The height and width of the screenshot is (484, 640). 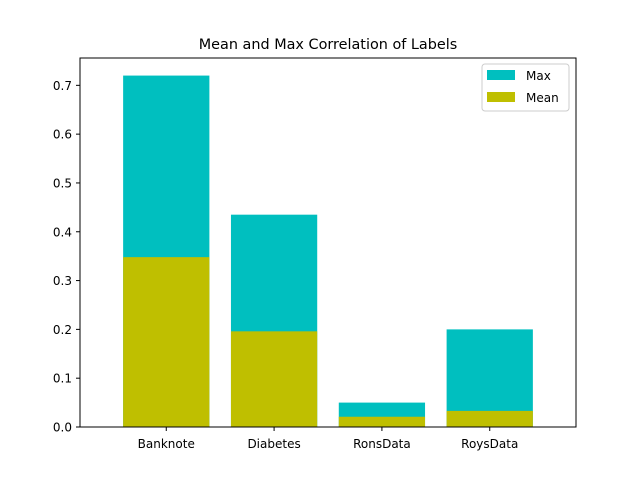 What do you see at coordinates (328, 439) in the screenshot?
I see `x-axis: Banknote Diabetes RonsData RoysData` at bounding box center [328, 439].